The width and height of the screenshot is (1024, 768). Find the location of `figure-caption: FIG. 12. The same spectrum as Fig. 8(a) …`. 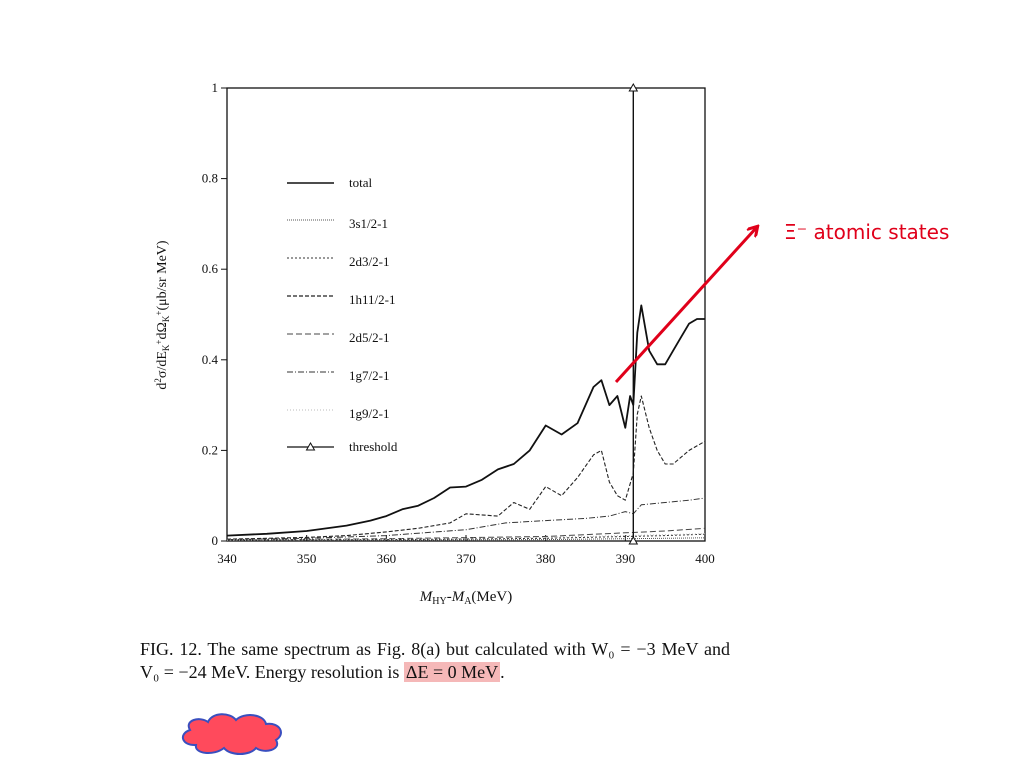

figure-caption: FIG. 12. The same spectrum as Fig. 8(a) … is located at coordinates (435, 661).